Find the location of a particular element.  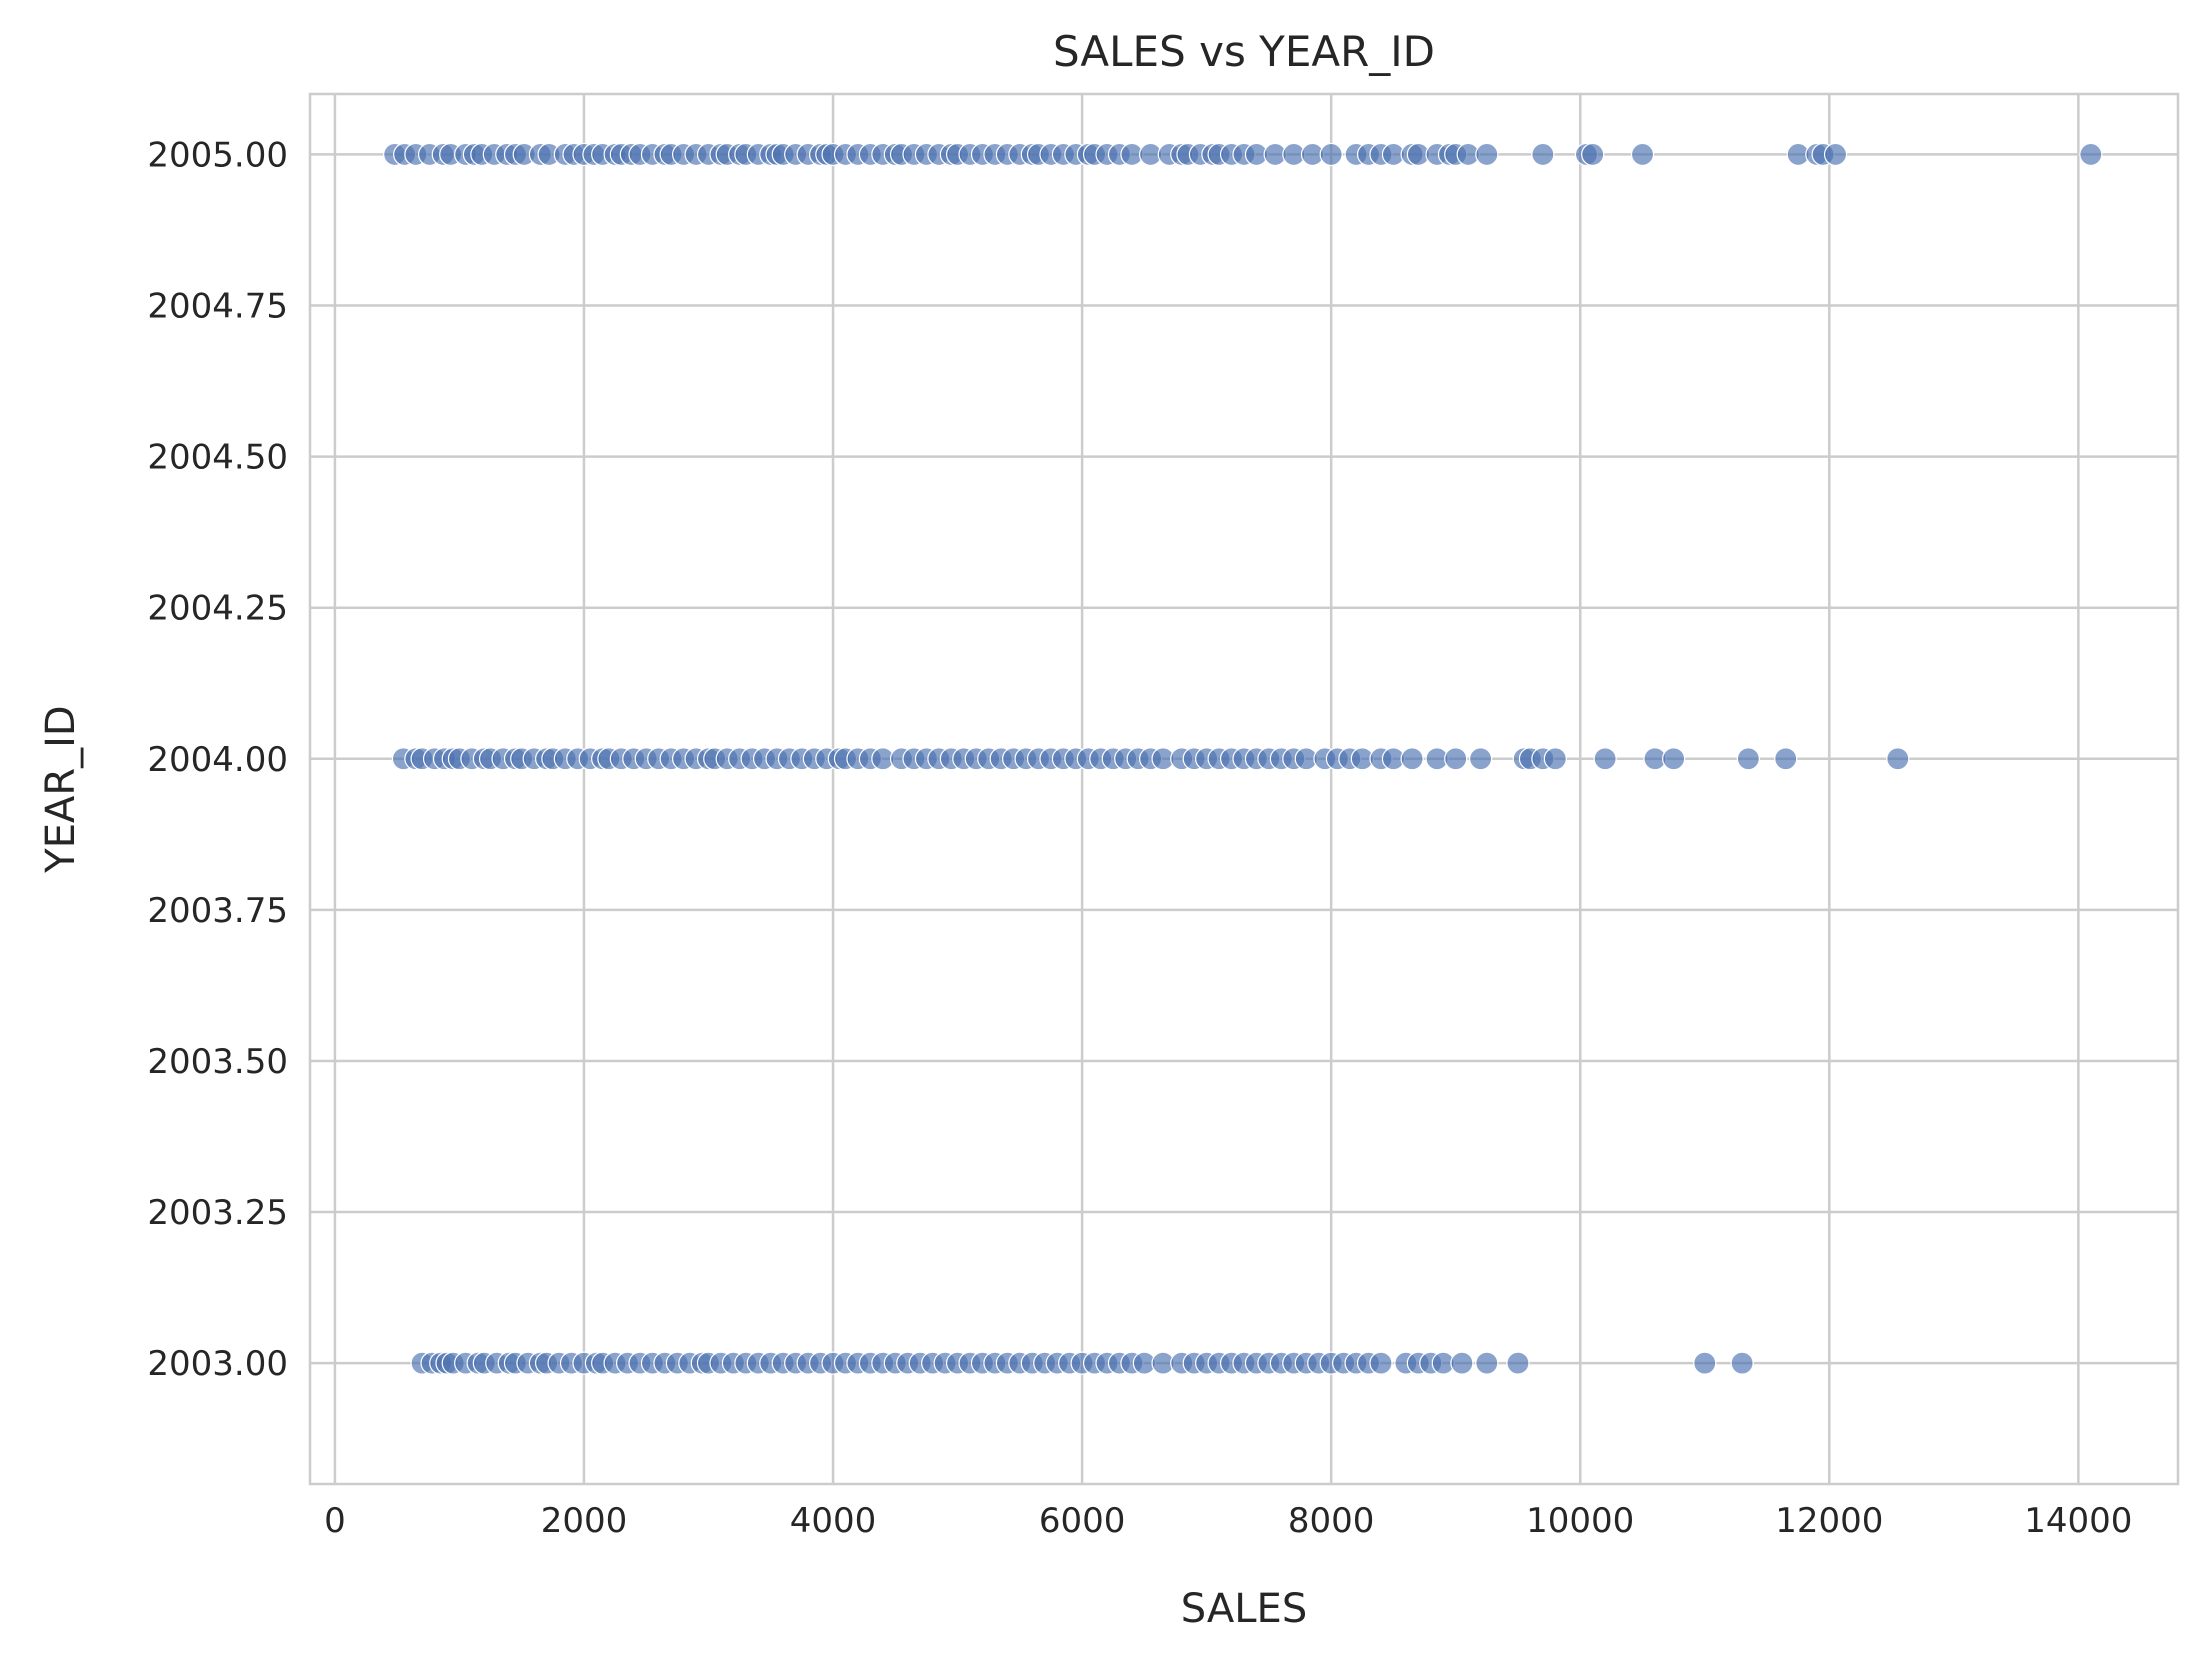

y-tick-label: 2003.50 is located at coordinates (217, 1062).